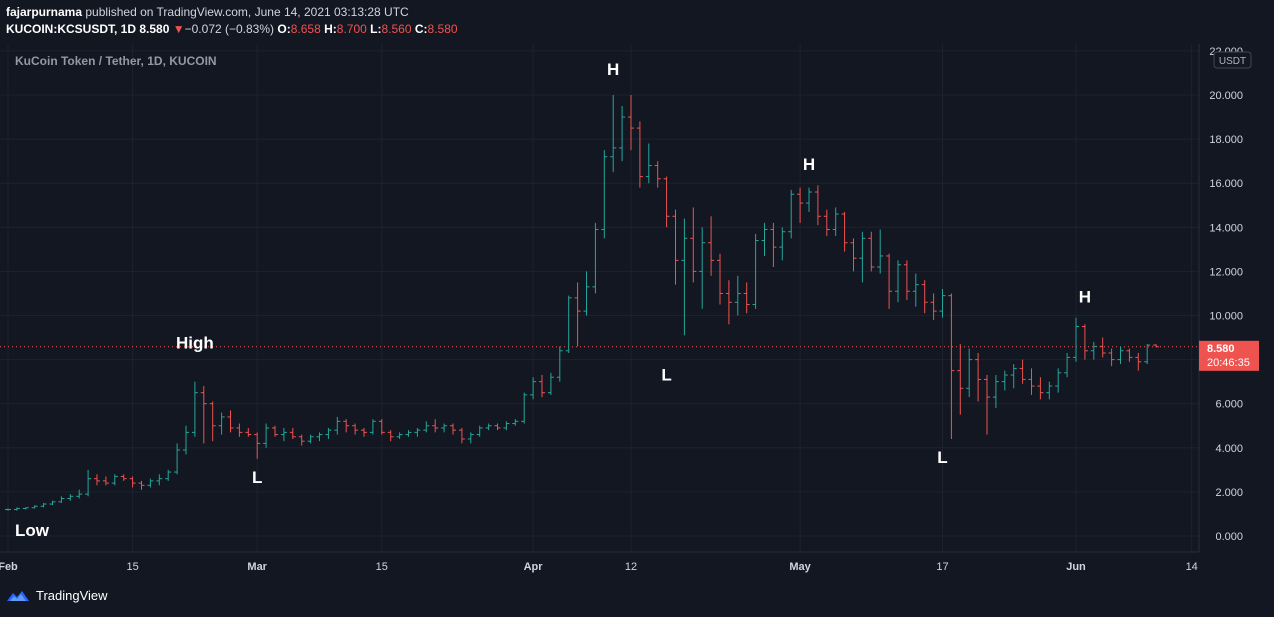 This screenshot has height=617, width=1274. Describe the element at coordinates (72, 595) in the screenshot. I see `tradingview-brand: TradingView` at that location.